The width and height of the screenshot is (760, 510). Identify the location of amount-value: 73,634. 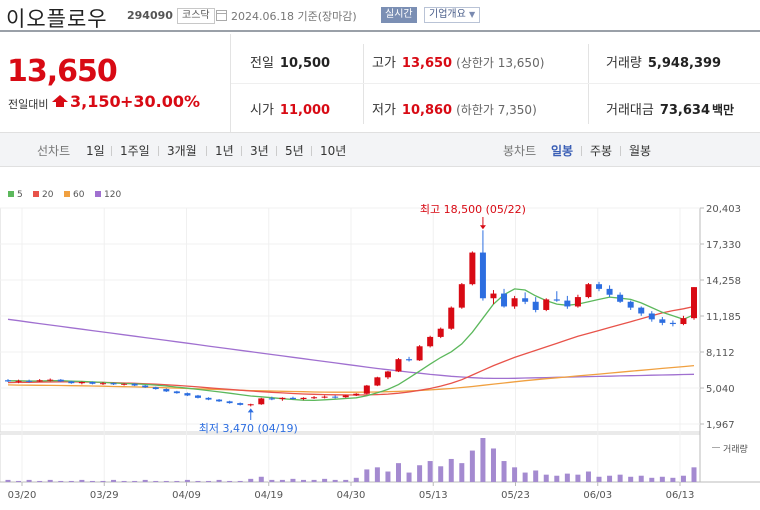
(685, 110).